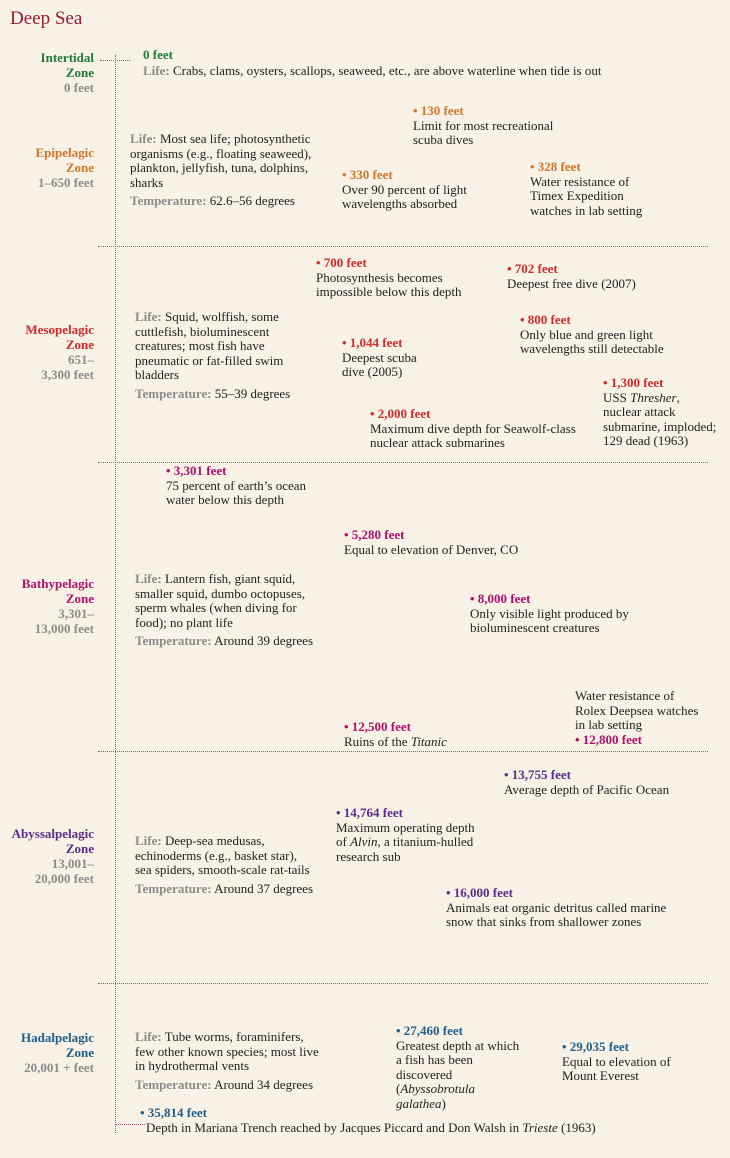 This screenshot has width=730, height=1158. What do you see at coordinates (500, 598) in the screenshot?
I see `depth-label: • 8,000 feet` at bounding box center [500, 598].